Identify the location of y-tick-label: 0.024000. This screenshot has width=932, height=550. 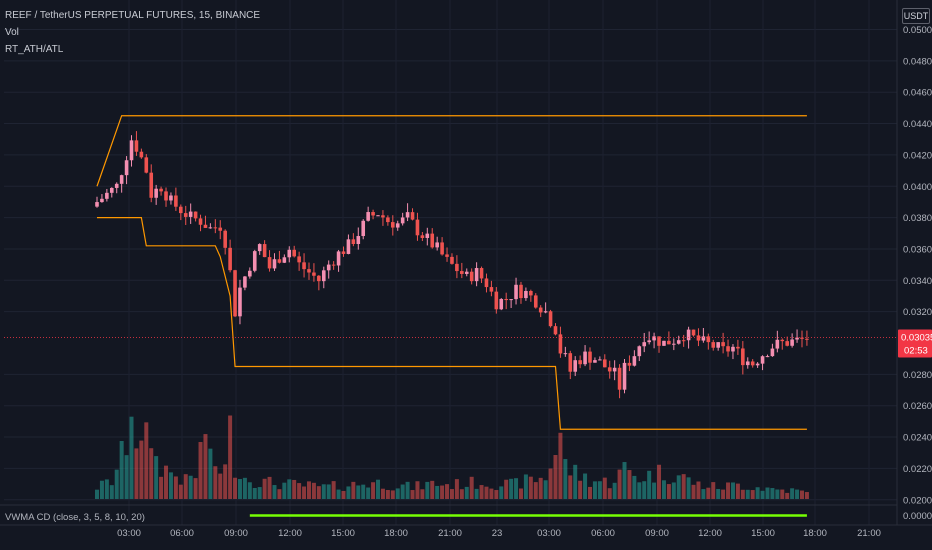
(917, 438).